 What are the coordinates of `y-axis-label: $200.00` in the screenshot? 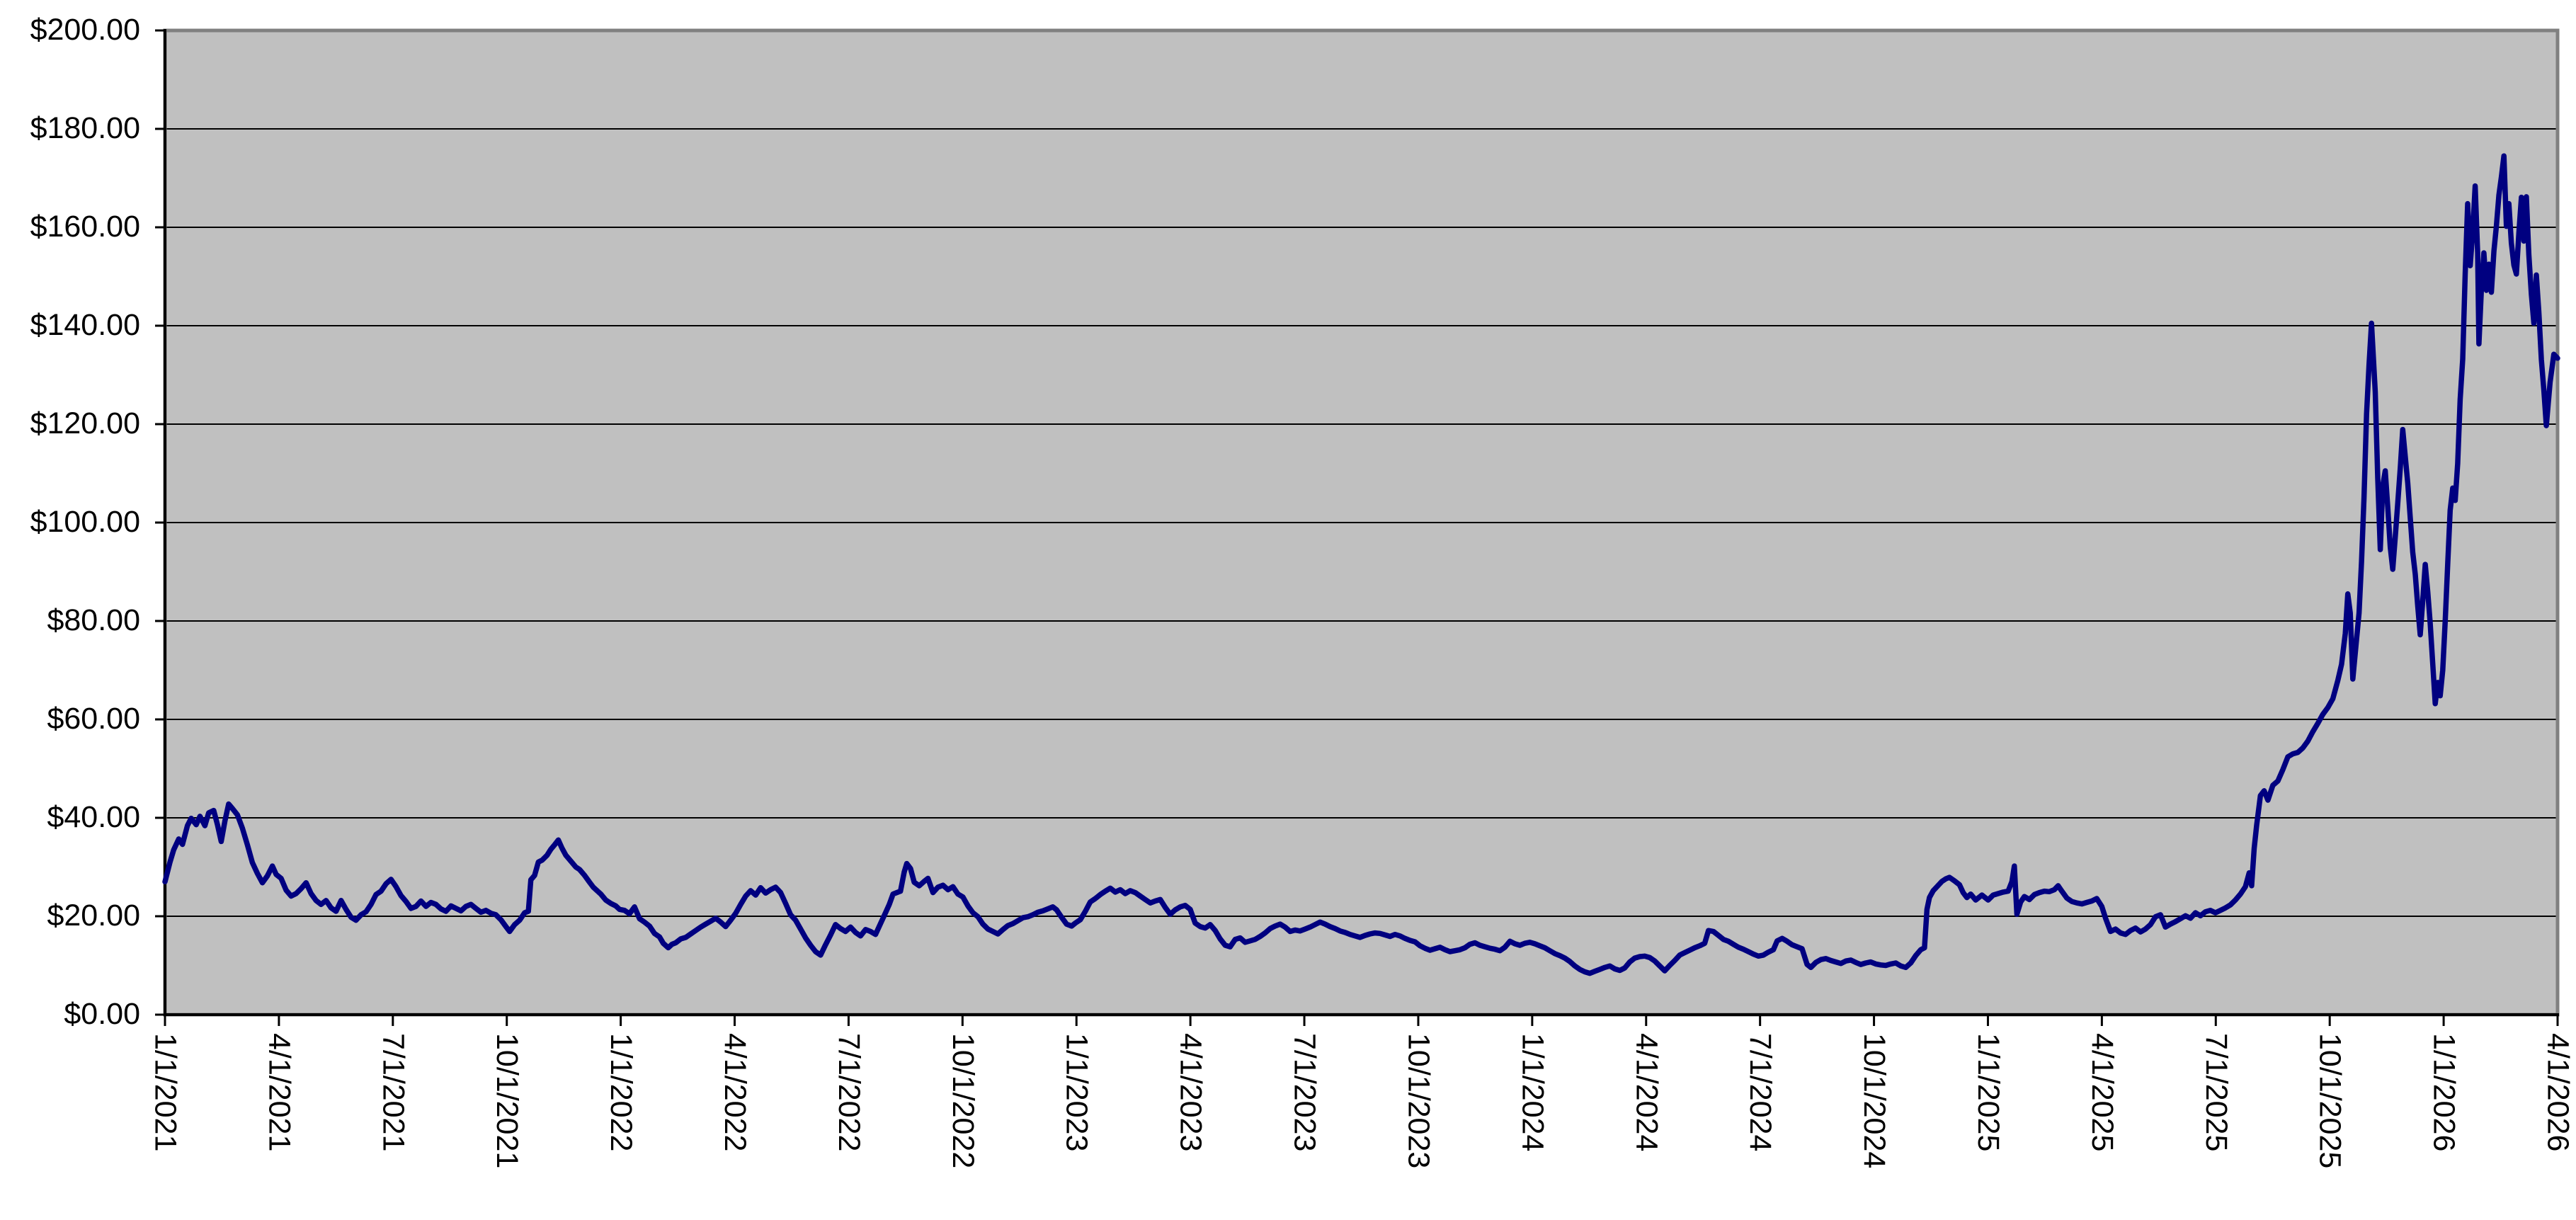 It's located at (85, 30).